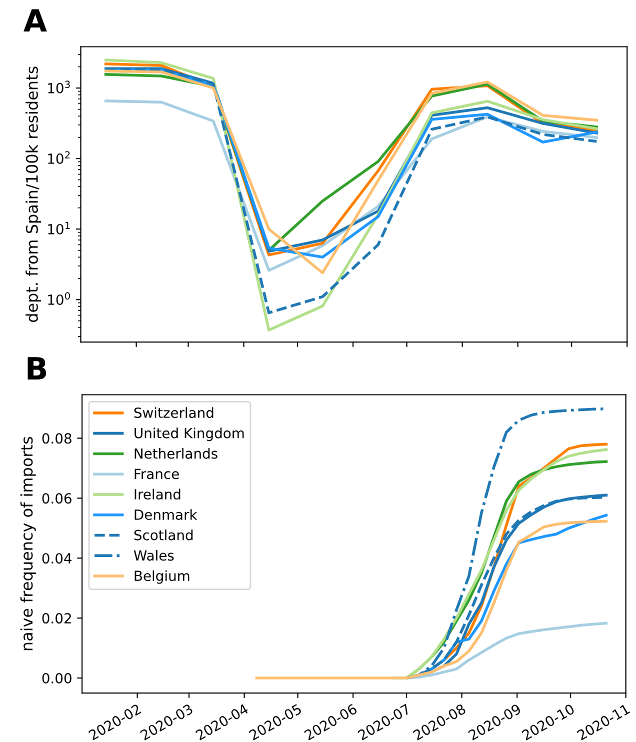 This screenshot has width=636, height=742. I want to click on legend-label: Ireland, so click(157, 494).